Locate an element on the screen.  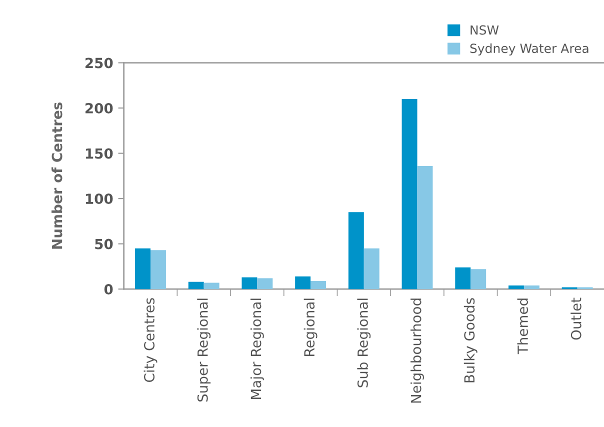
x-tick-label: Outlet is located at coordinates (576, 319).